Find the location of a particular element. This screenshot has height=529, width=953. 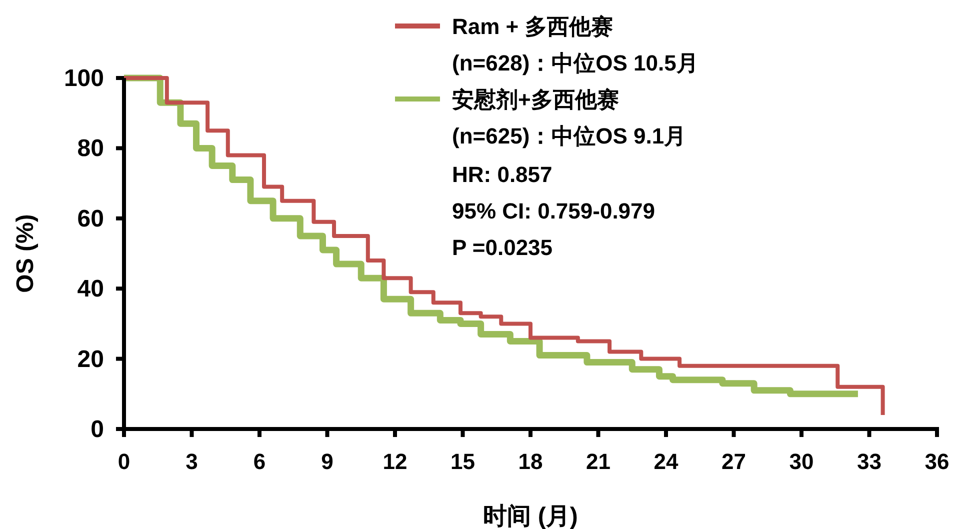

x-tick-label: 33 is located at coordinates (869, 461).